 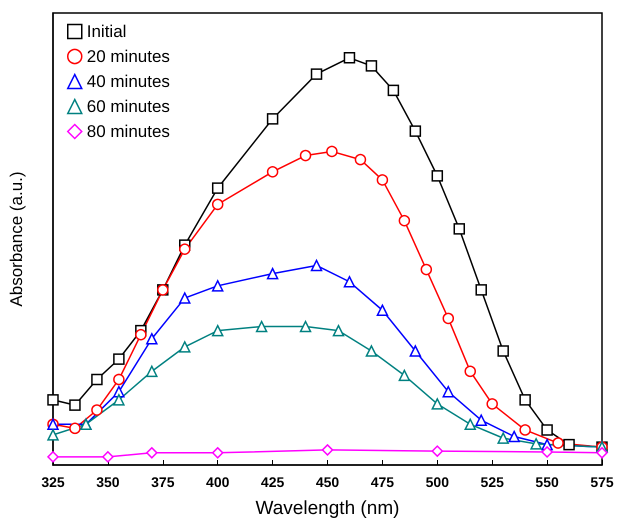 What do you see at coordinates (128, 81) in the screenshot?
I see `legend-label: 40 minutes` at bounding box center [128, 81].